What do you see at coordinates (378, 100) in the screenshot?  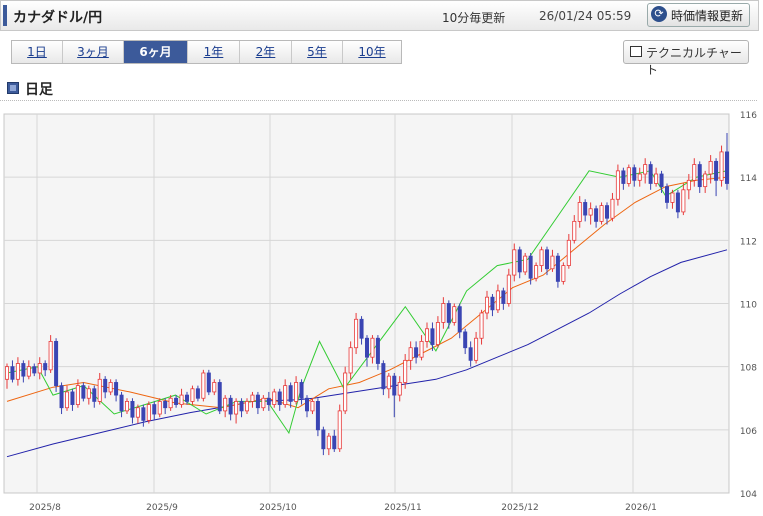 I see `section-divider` at bounding box center [378, 100].